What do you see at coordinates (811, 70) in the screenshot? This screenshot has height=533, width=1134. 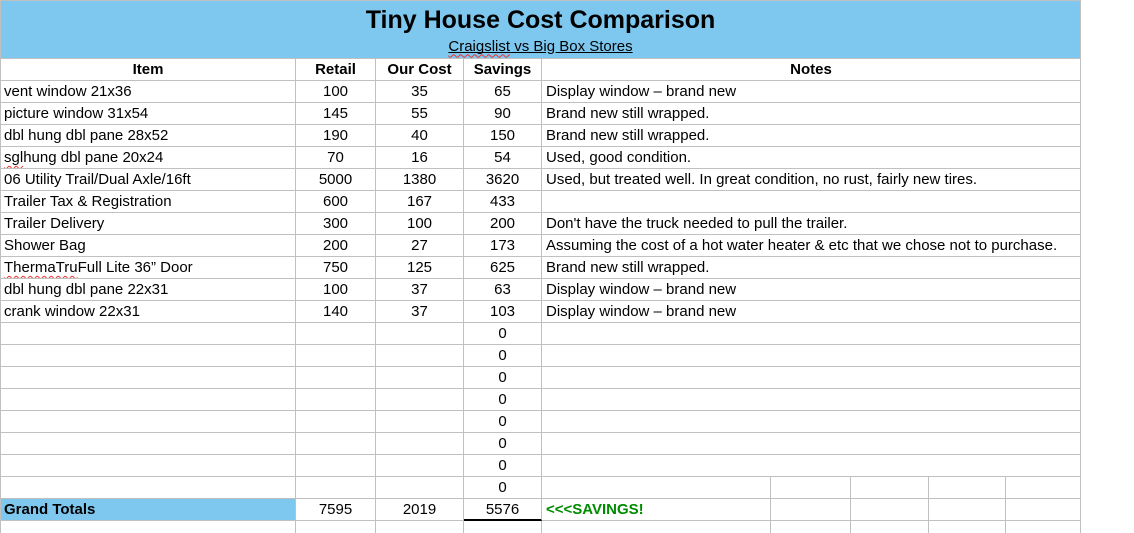 I see `col-header-notes: Notes` at bounding box center [811, 70].